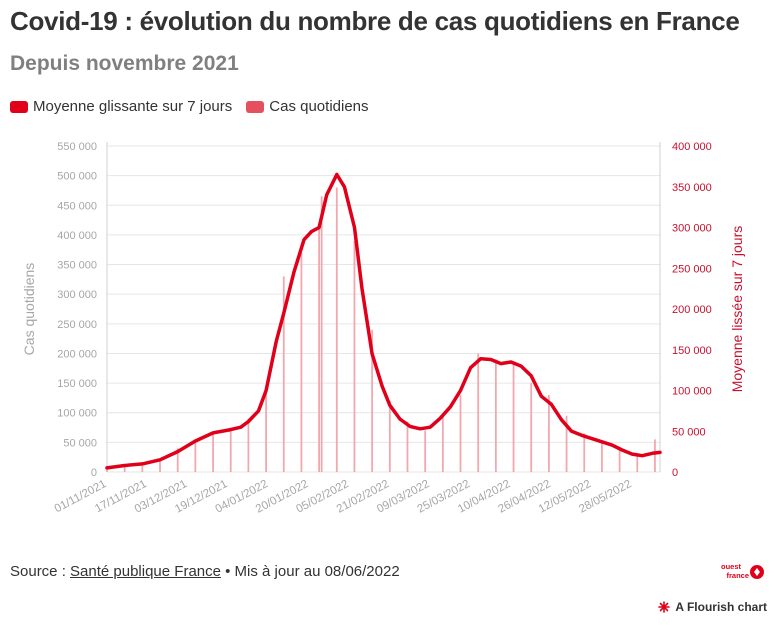 The width and height of the screenshot is (783, 629). I want to click on y-right-tick-label: 400 000, so click(692, 147).